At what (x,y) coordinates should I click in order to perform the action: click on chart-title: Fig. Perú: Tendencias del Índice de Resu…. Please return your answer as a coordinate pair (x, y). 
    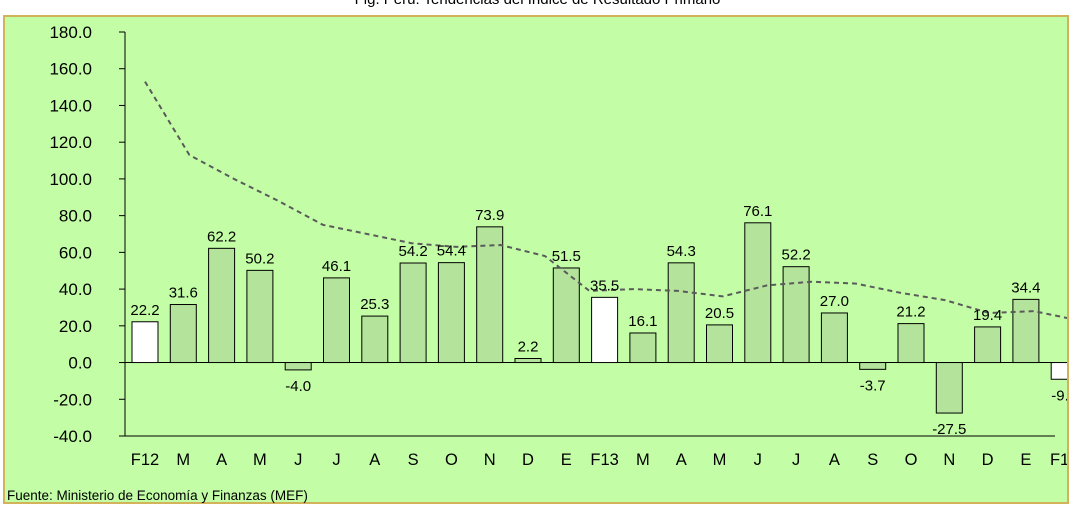
    Looking at the image, I should click on (537, 4).